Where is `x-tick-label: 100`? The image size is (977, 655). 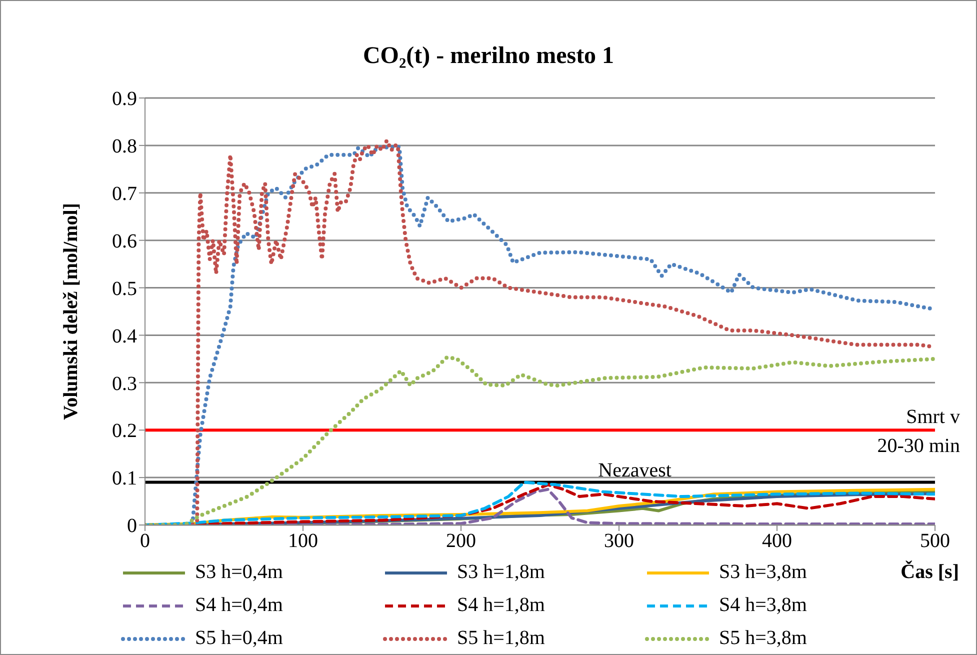 x-tick-label: 100 is located at coordinates (303, 541).